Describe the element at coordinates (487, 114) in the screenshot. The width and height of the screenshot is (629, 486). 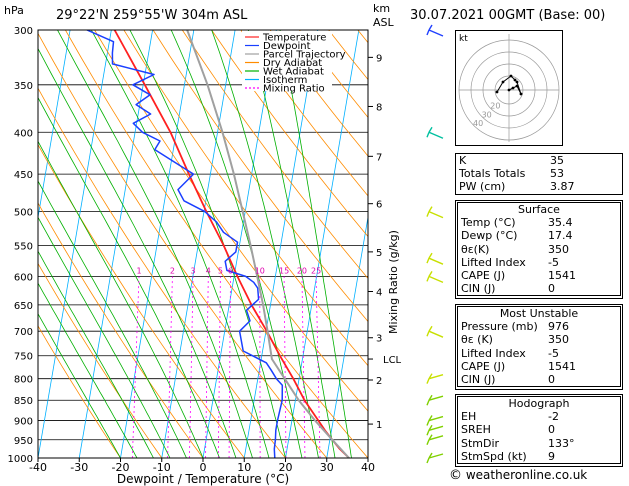
I see `hodograph-ring-label: 30` at that location.